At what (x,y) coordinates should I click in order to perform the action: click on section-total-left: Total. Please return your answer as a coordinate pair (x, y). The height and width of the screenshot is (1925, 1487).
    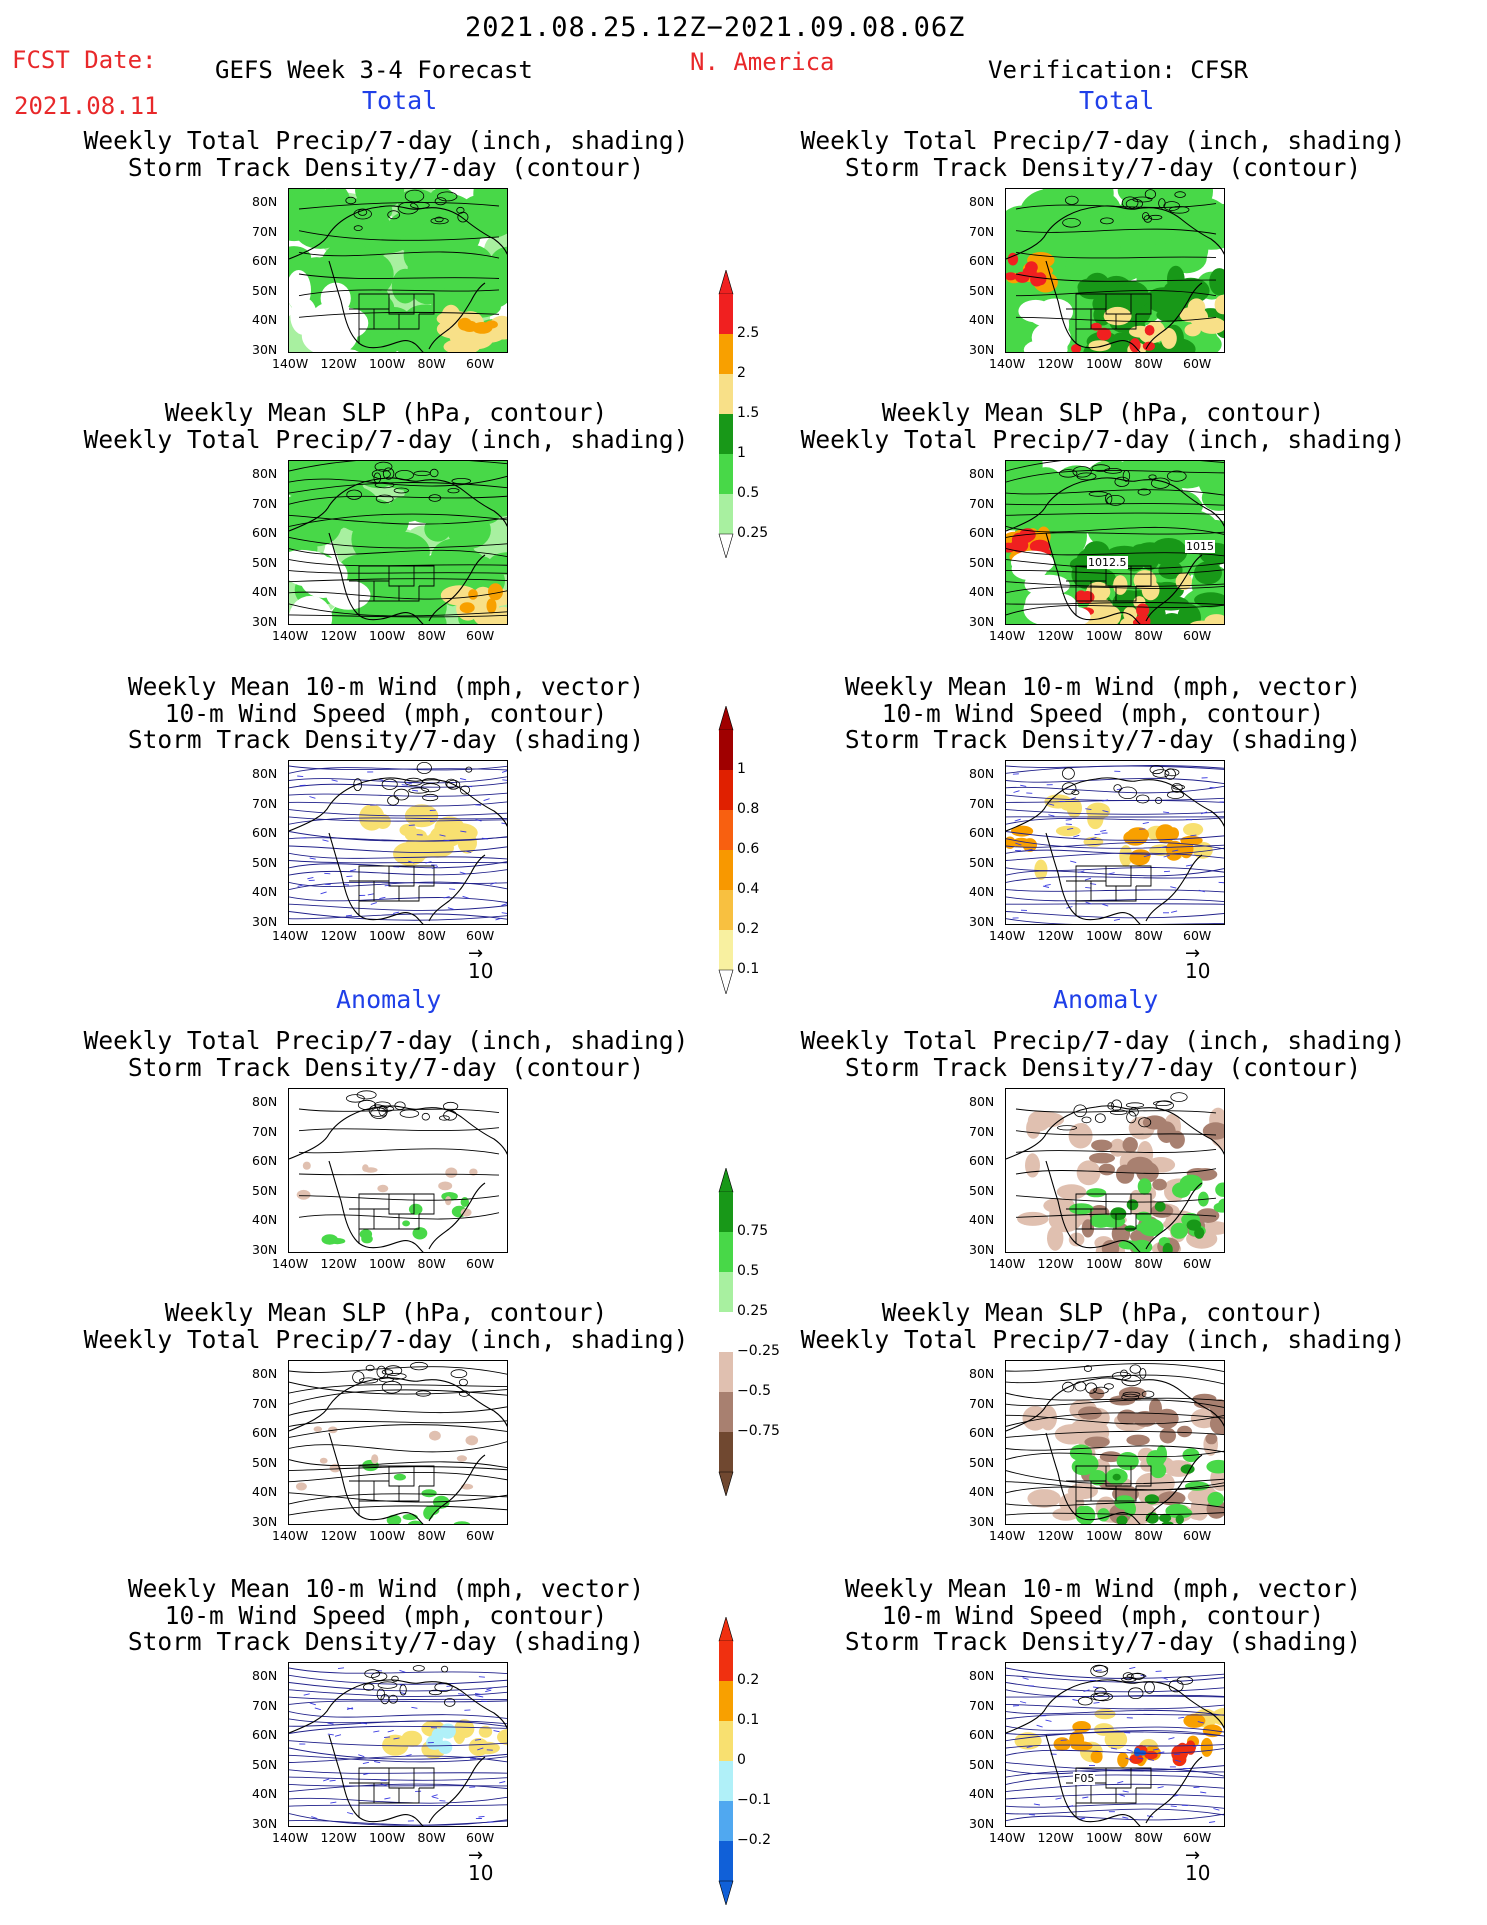
    Looking at the image, I should click on (400, 100).